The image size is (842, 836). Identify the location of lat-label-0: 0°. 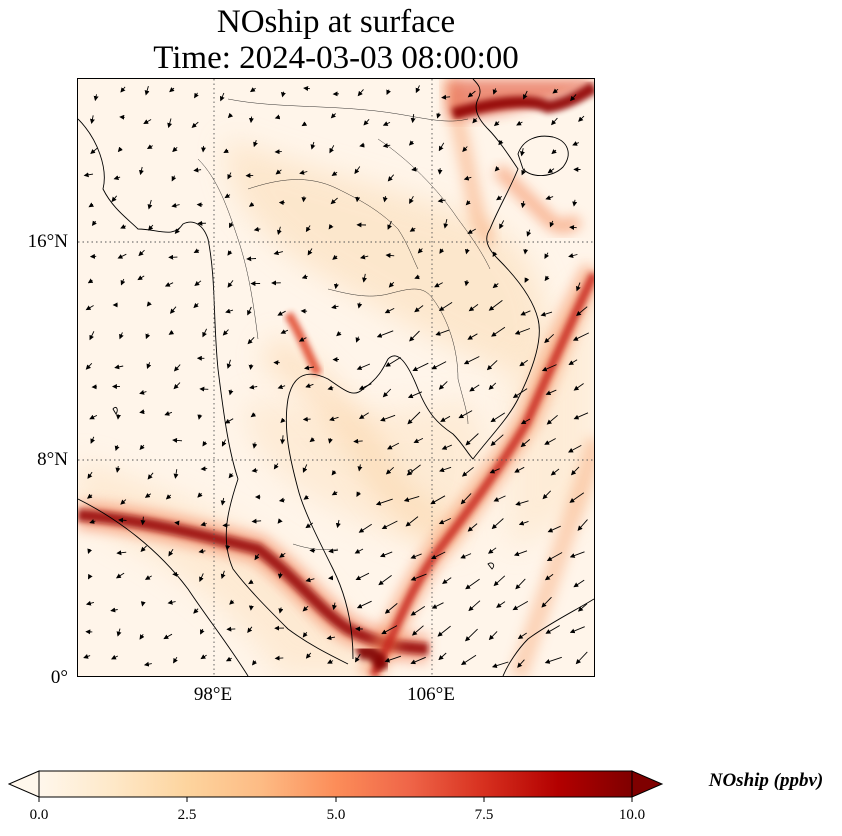
(59, 677).